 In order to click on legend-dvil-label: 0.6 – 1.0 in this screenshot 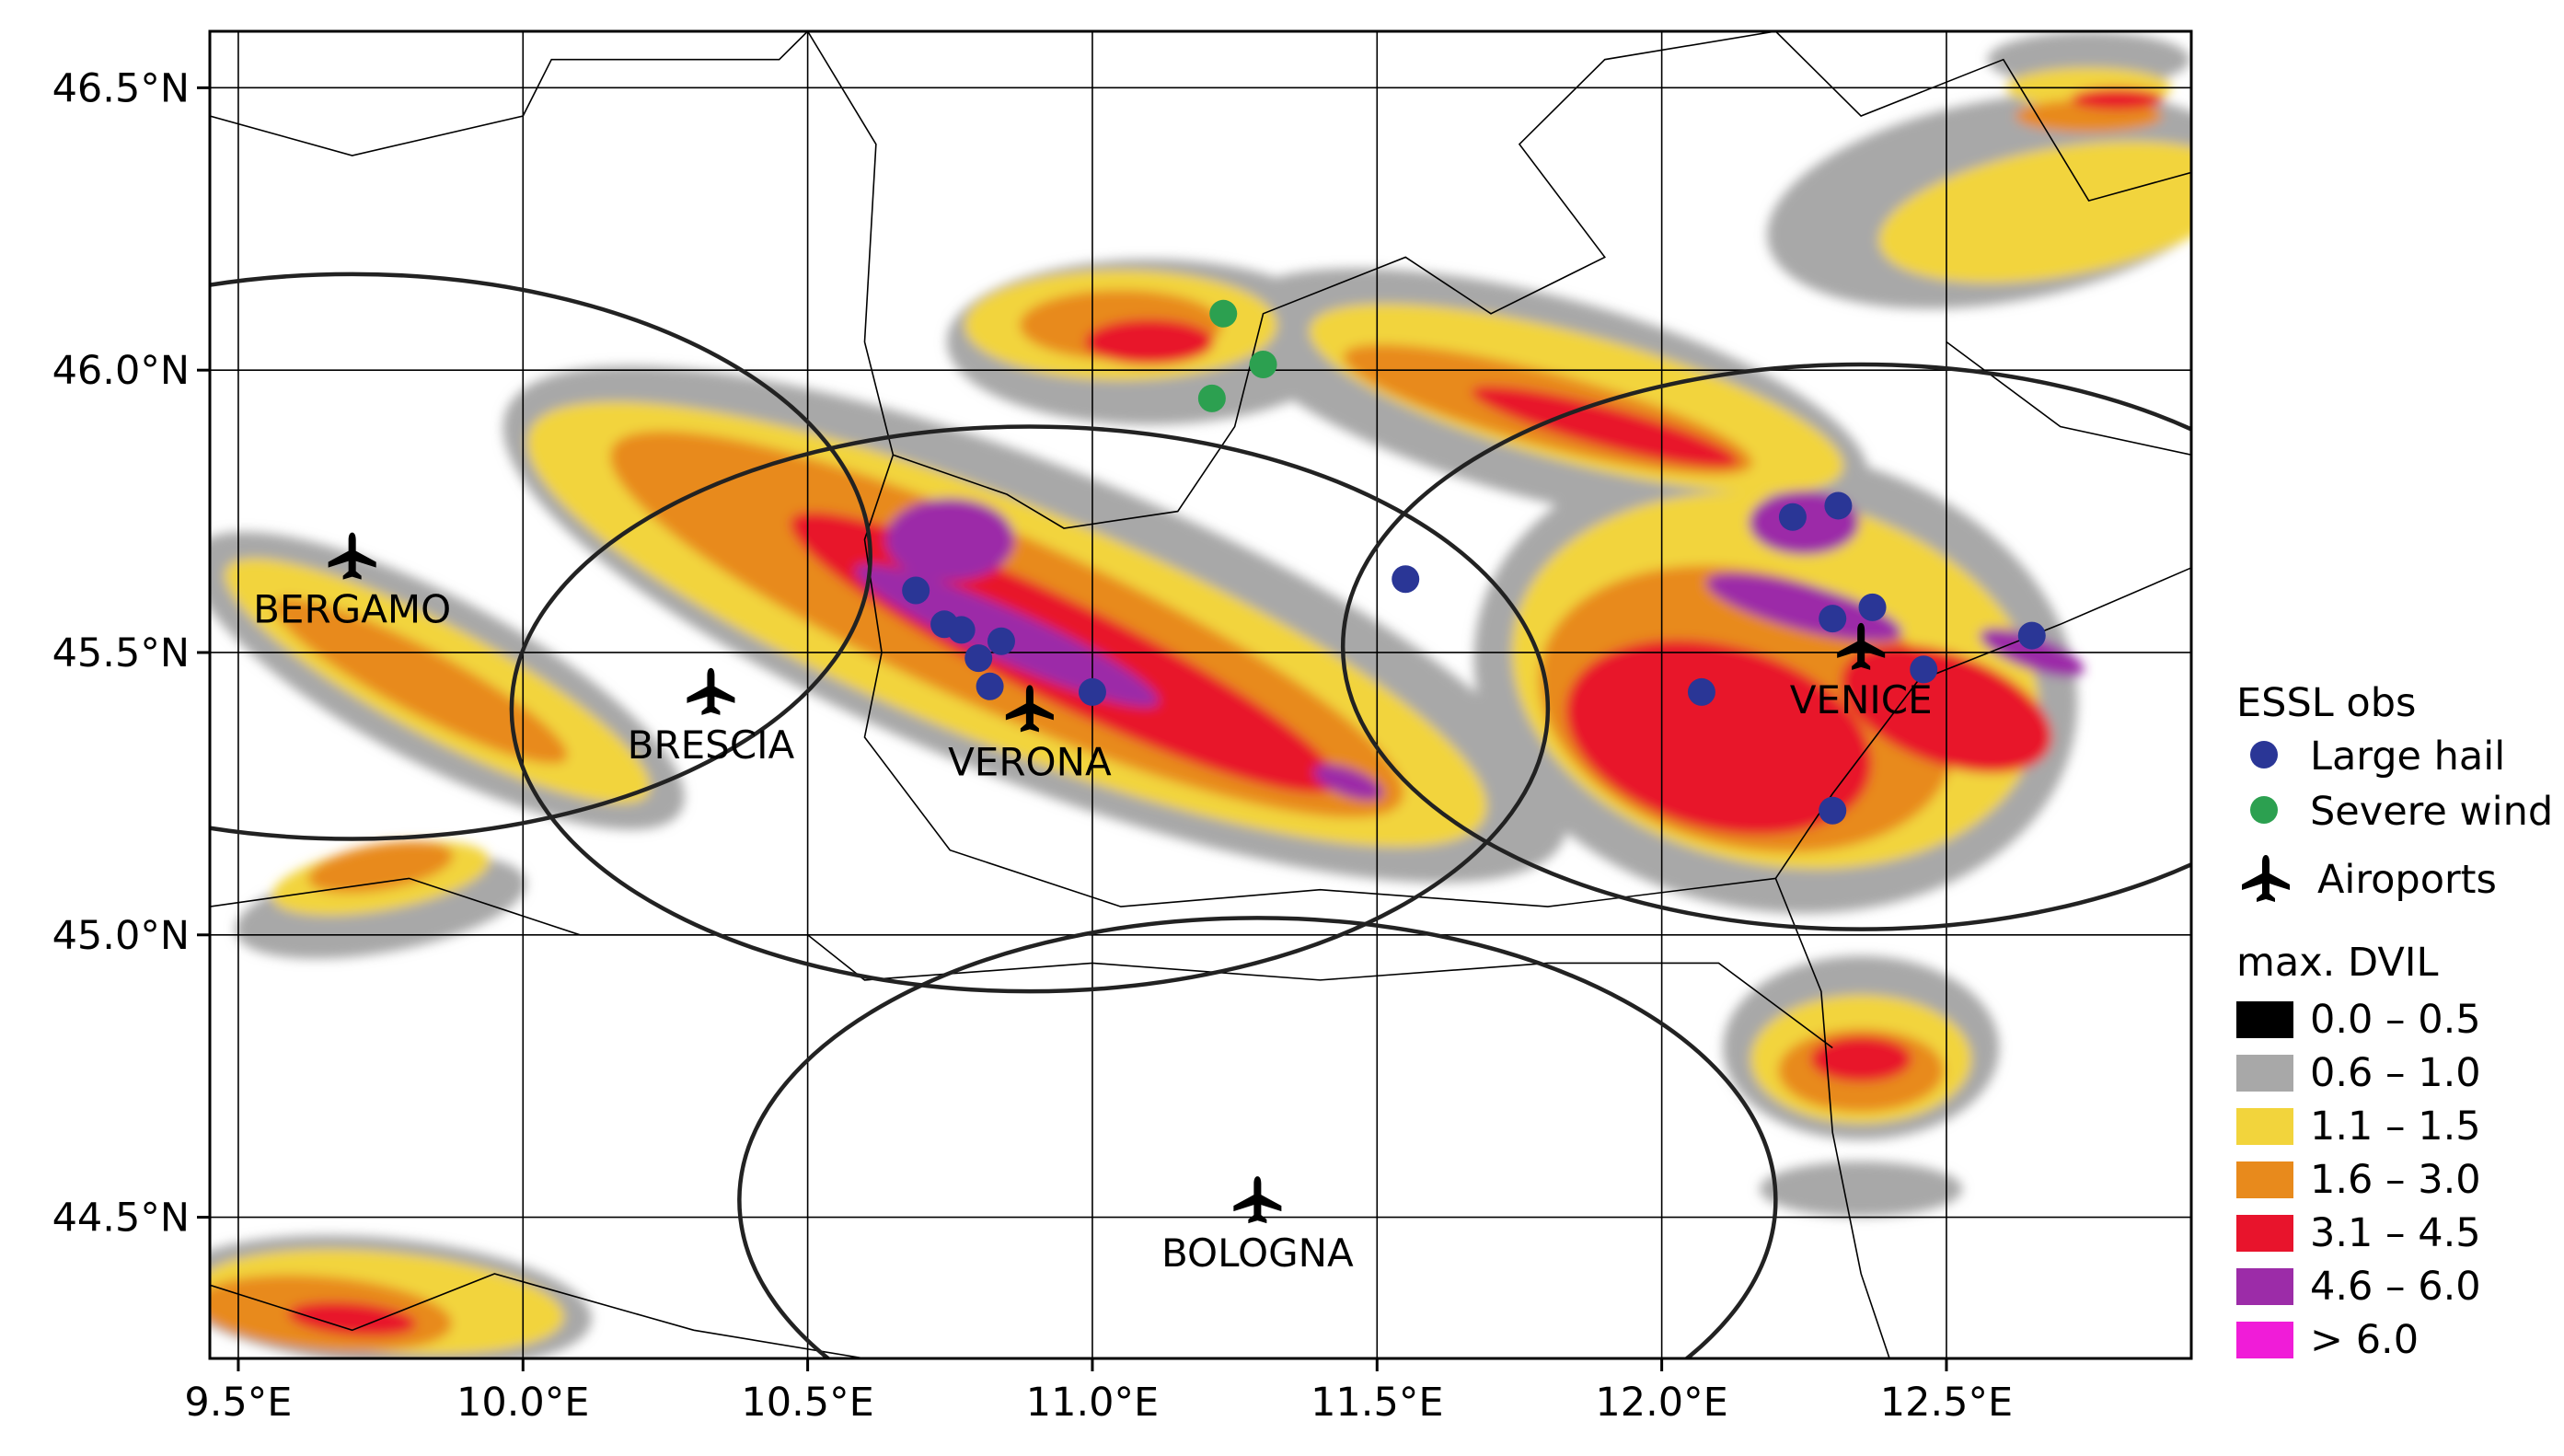, I will do `click(2395, 1073)`.